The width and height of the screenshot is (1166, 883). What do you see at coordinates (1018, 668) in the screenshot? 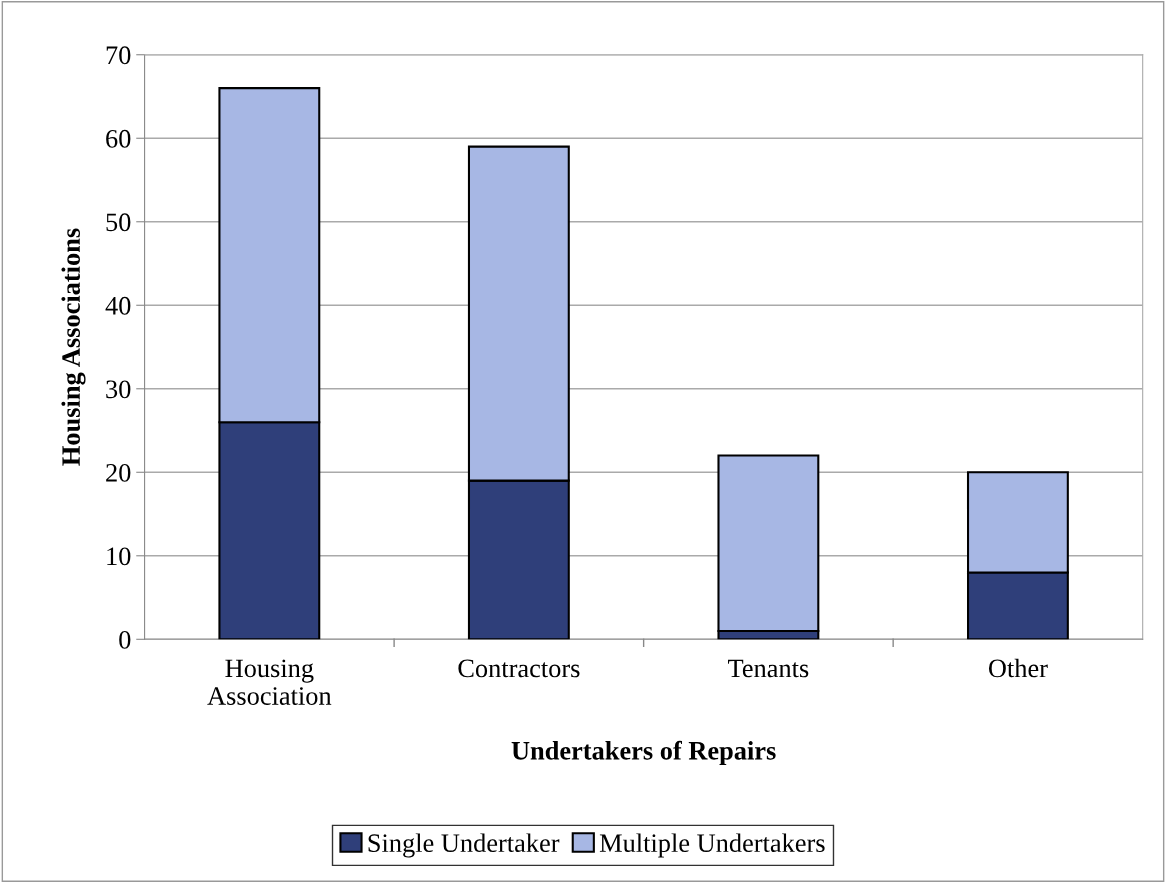
I see `x-tick-label: Other` at bounding box center [1018, 668].